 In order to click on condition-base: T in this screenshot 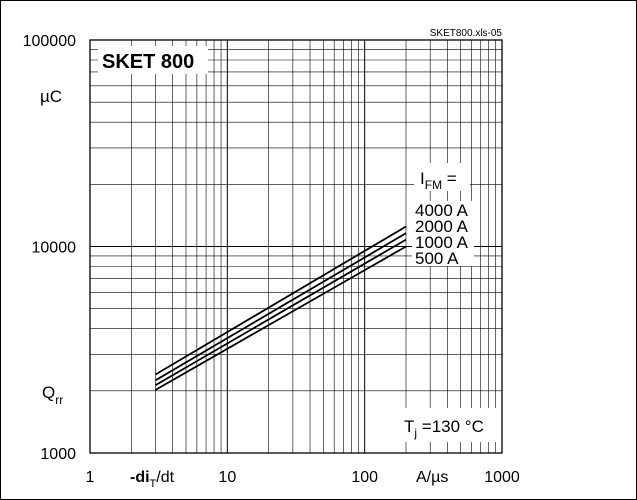, I will do `click(409, 426)`.